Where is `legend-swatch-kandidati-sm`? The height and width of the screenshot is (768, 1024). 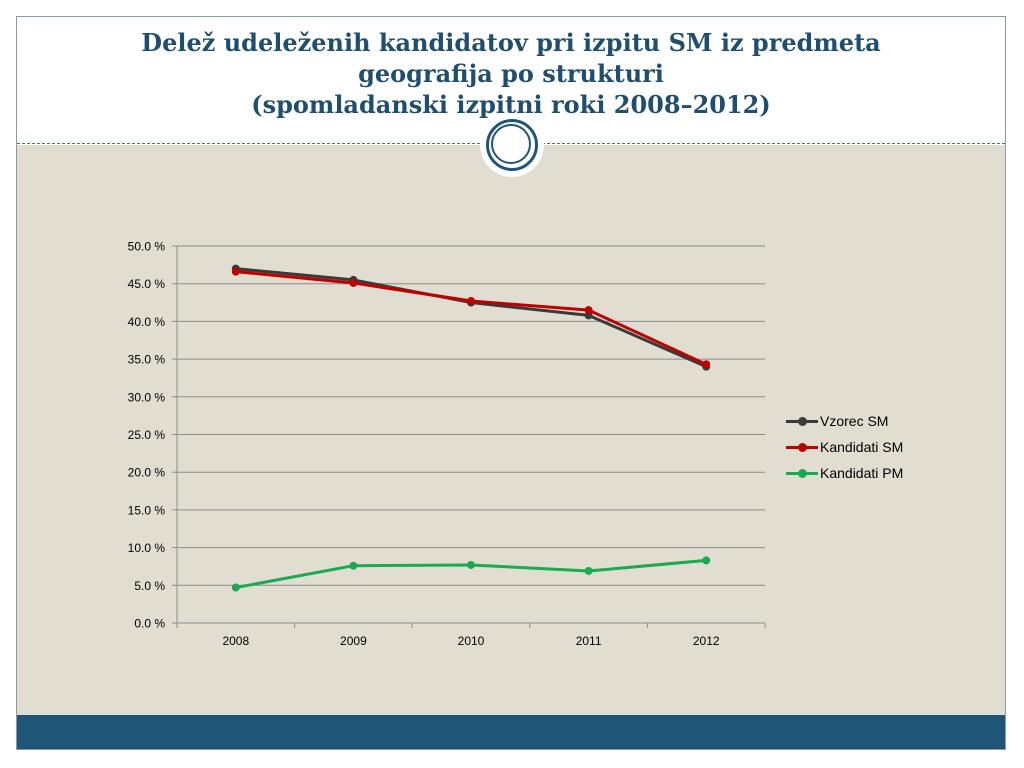 legend-swatch-kandidati-sm is located at coordinates (803, 447).